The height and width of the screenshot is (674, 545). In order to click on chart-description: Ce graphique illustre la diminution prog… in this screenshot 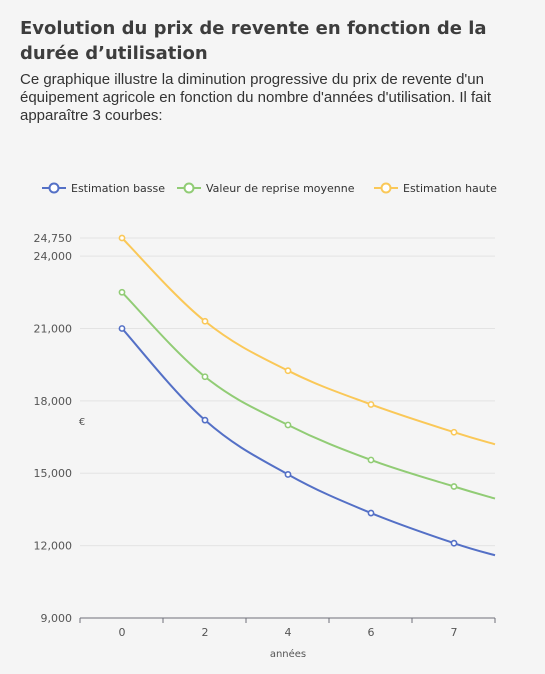, I will do `click(256, 97)`.